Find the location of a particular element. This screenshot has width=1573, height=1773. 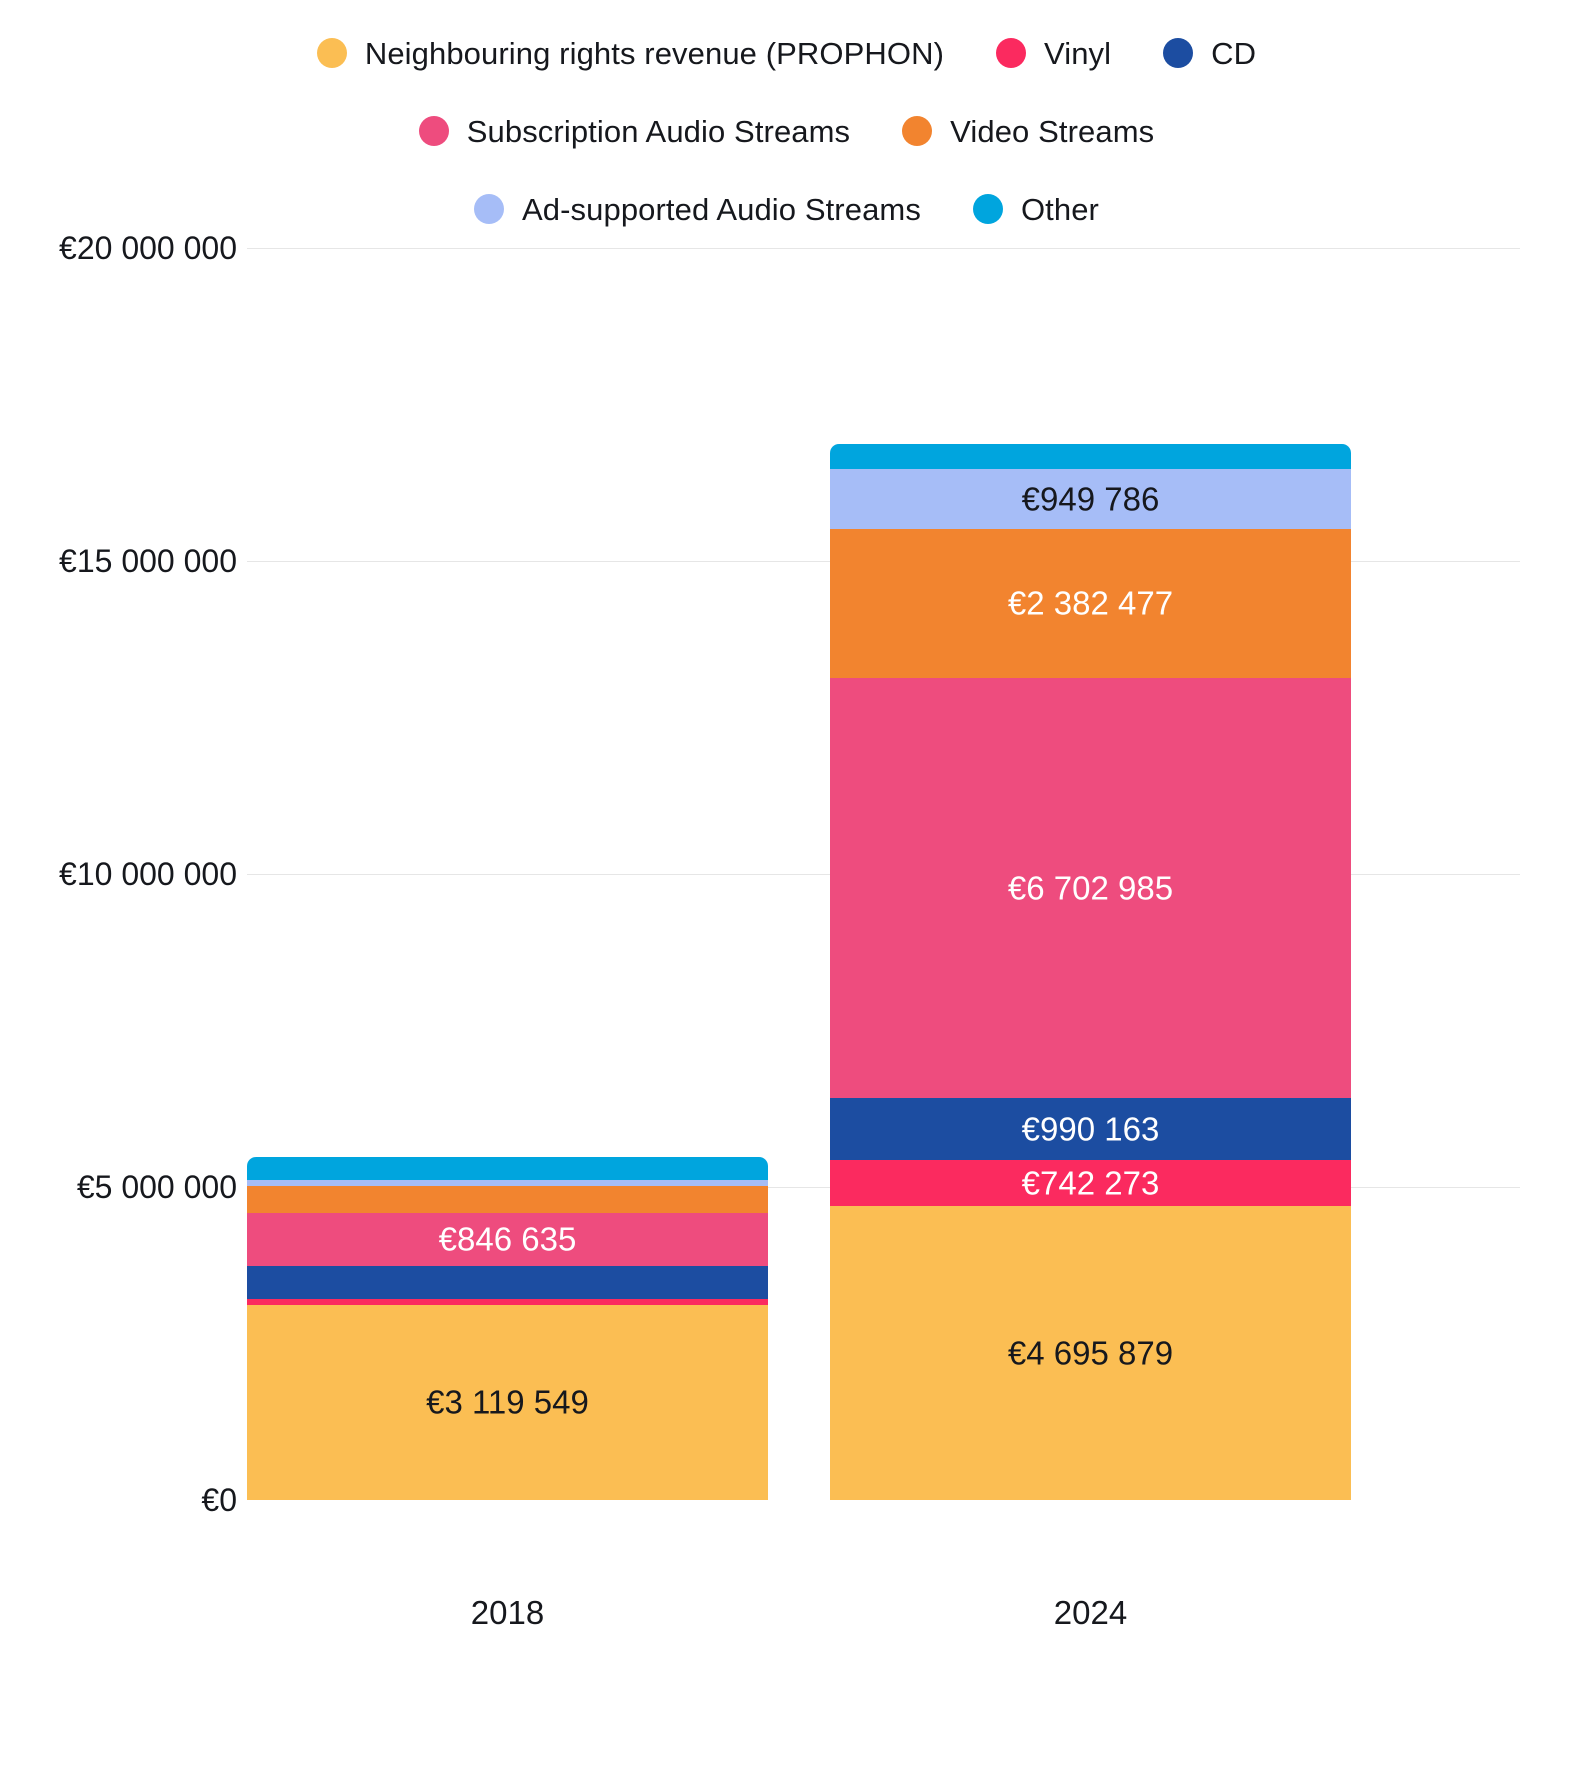

x-axis-tick-2018: 2018 is located at coordinates (507, 1612).